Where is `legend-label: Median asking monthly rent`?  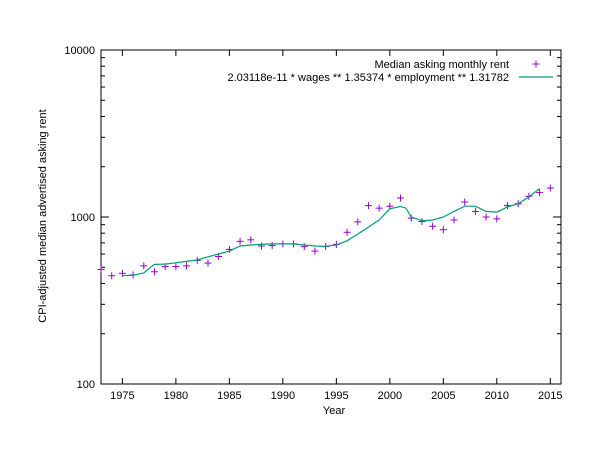
legend-label: Median asking monthly rent is located at coordinates (441, 65).